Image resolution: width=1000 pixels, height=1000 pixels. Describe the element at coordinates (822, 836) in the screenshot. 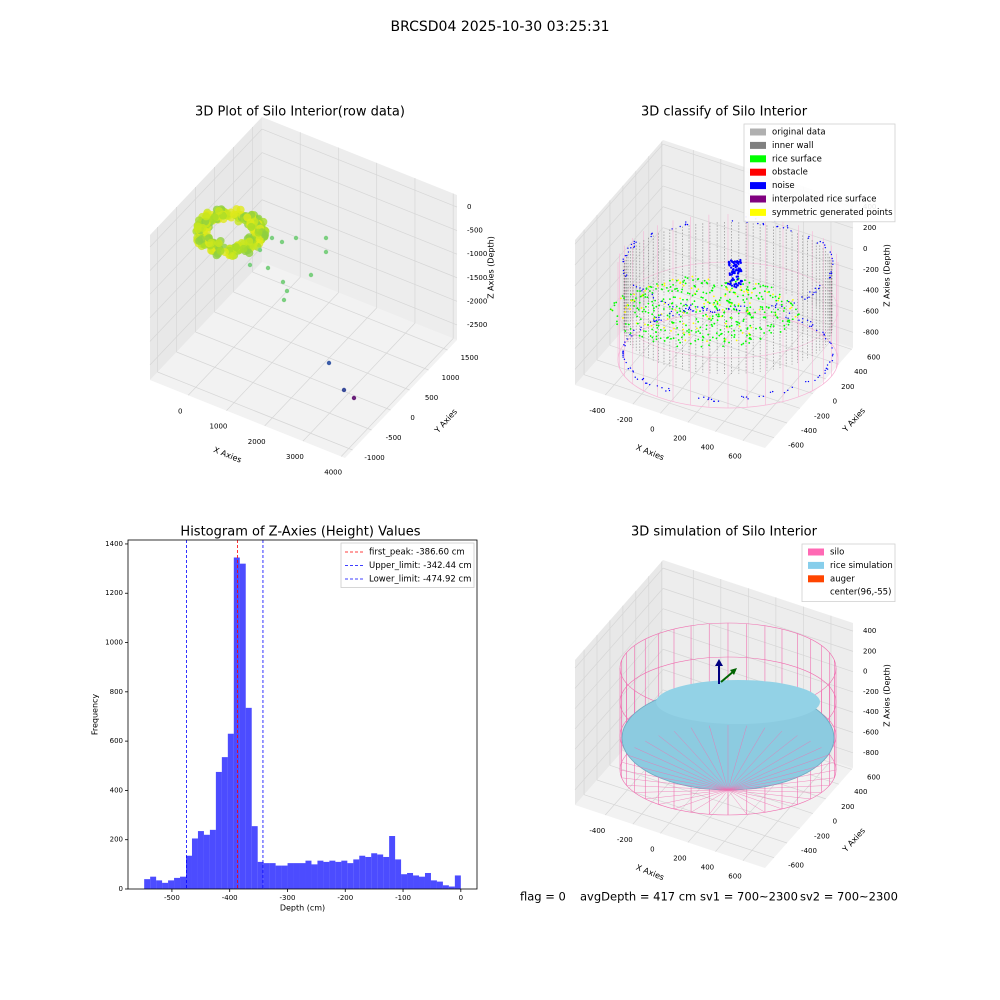

I see `y-tick-label: -200` at that location.